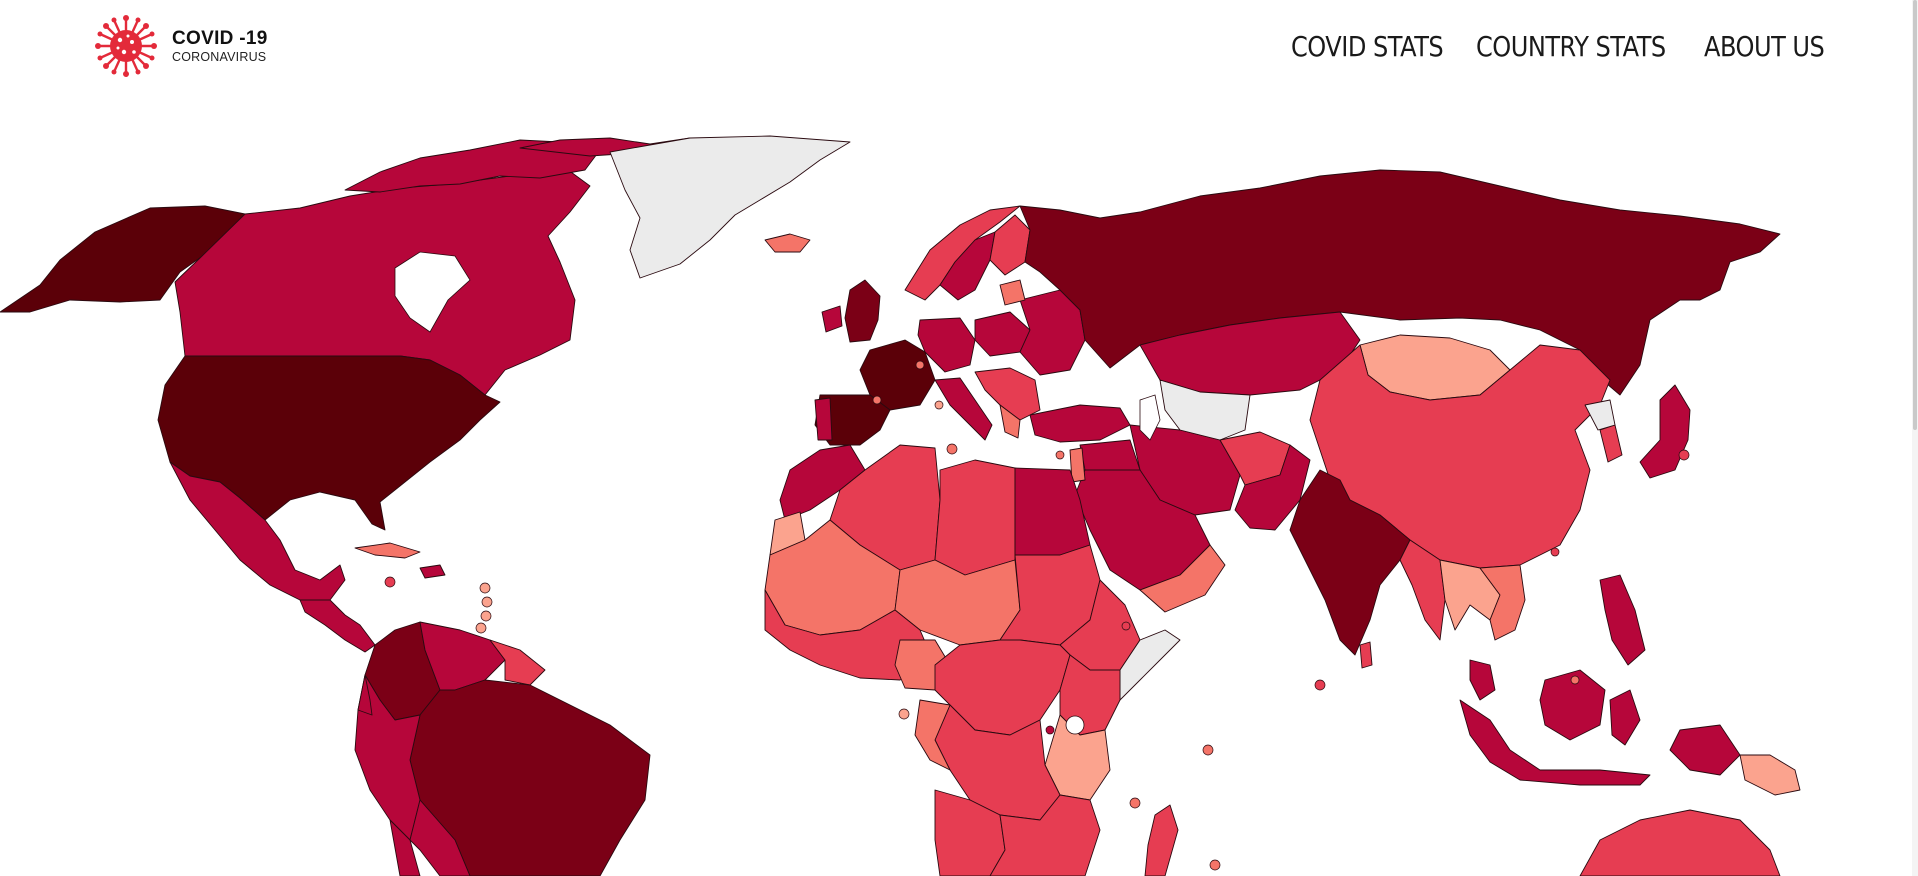 This screenshot has width=1918, height=876. Describe the element at coordinates (432, 292) in the screenshot. I see `hudson-bay` at that location.